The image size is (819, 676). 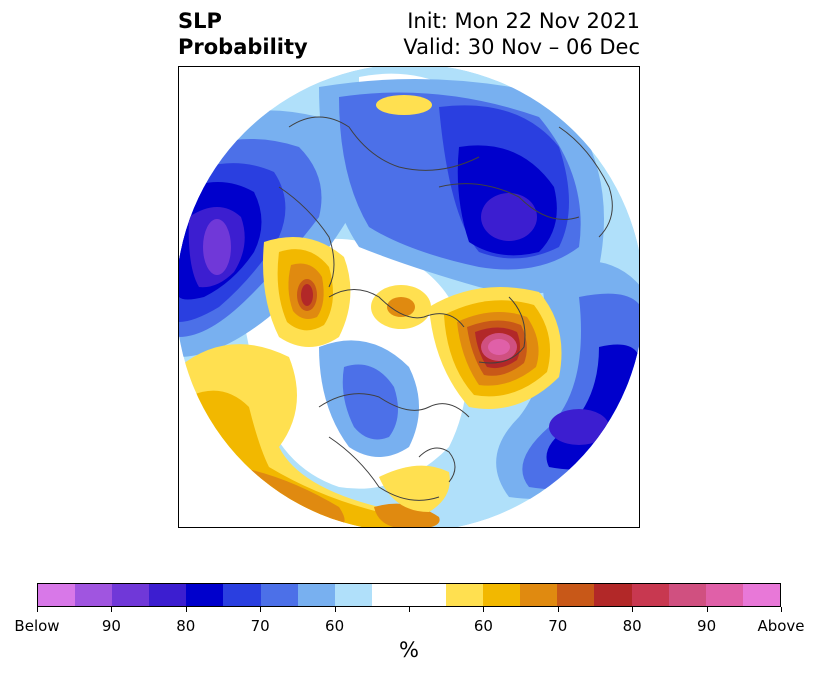 What do you see at coordinates (37, 626) in the screenshot?
I see `color-scale-label: Below` at bounding box center [37, 626].